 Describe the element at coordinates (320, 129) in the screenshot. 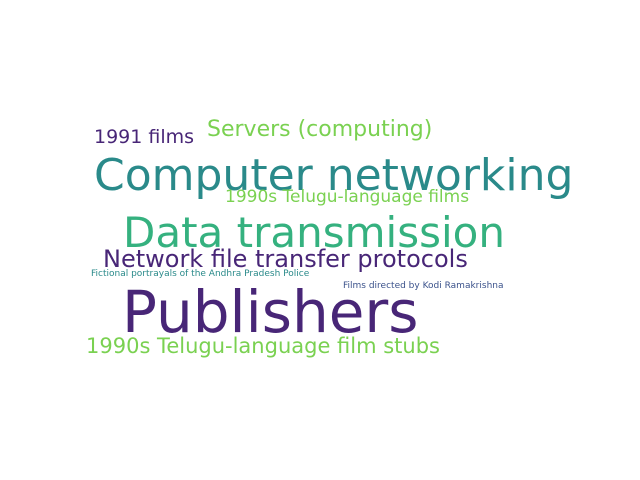

I see `word-servers-computing: Servers (computing)` at that location.